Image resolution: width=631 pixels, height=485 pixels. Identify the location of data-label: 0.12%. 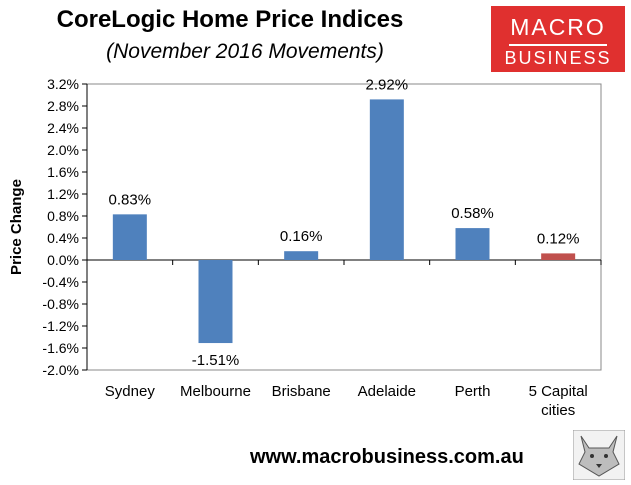
(558, 238).